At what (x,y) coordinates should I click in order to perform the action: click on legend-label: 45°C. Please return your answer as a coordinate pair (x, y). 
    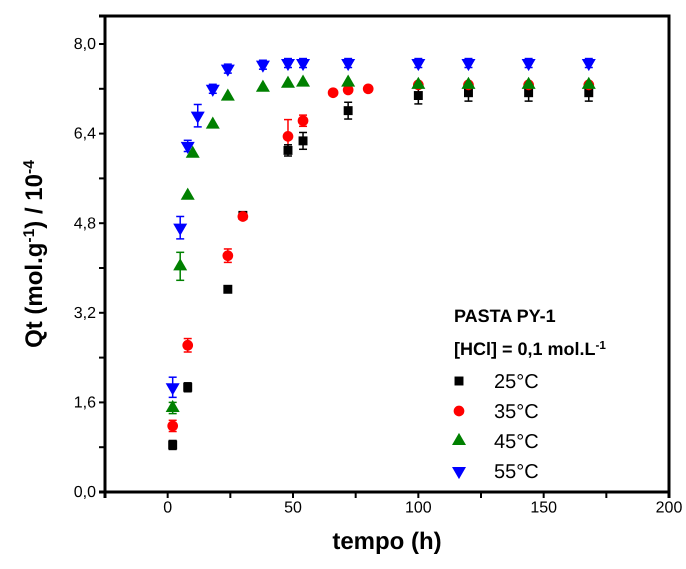
    Looking at the image, I should click on (516, 442).